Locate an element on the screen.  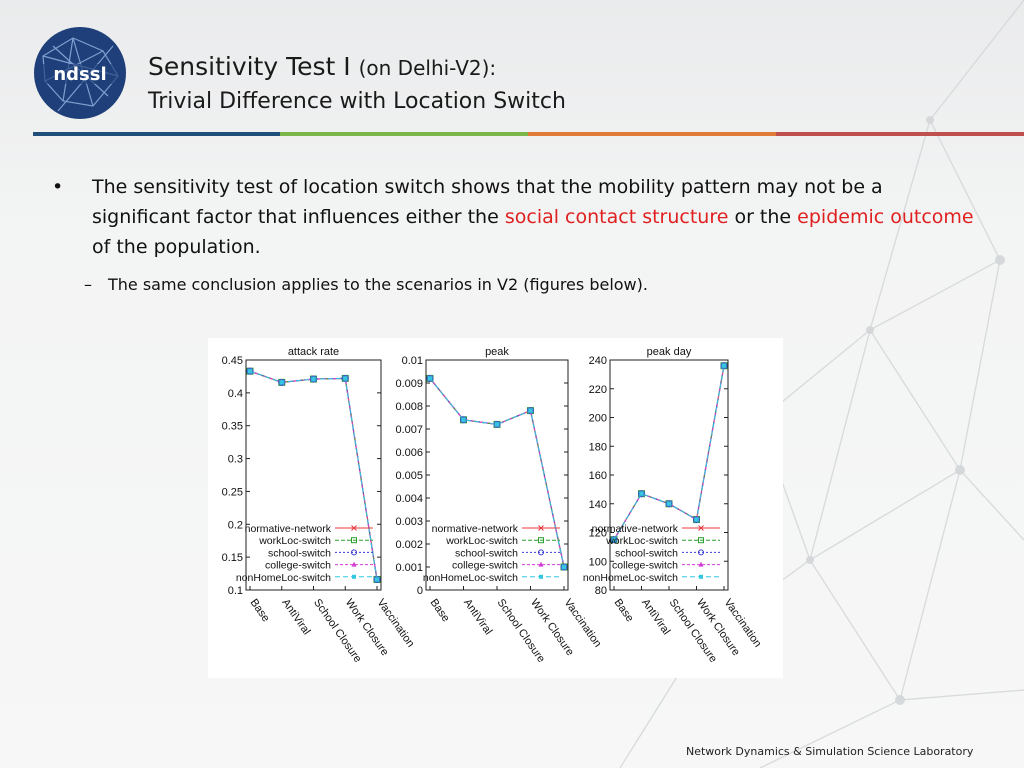
y-tick-label: 200 is located at coordinates (598, 419).